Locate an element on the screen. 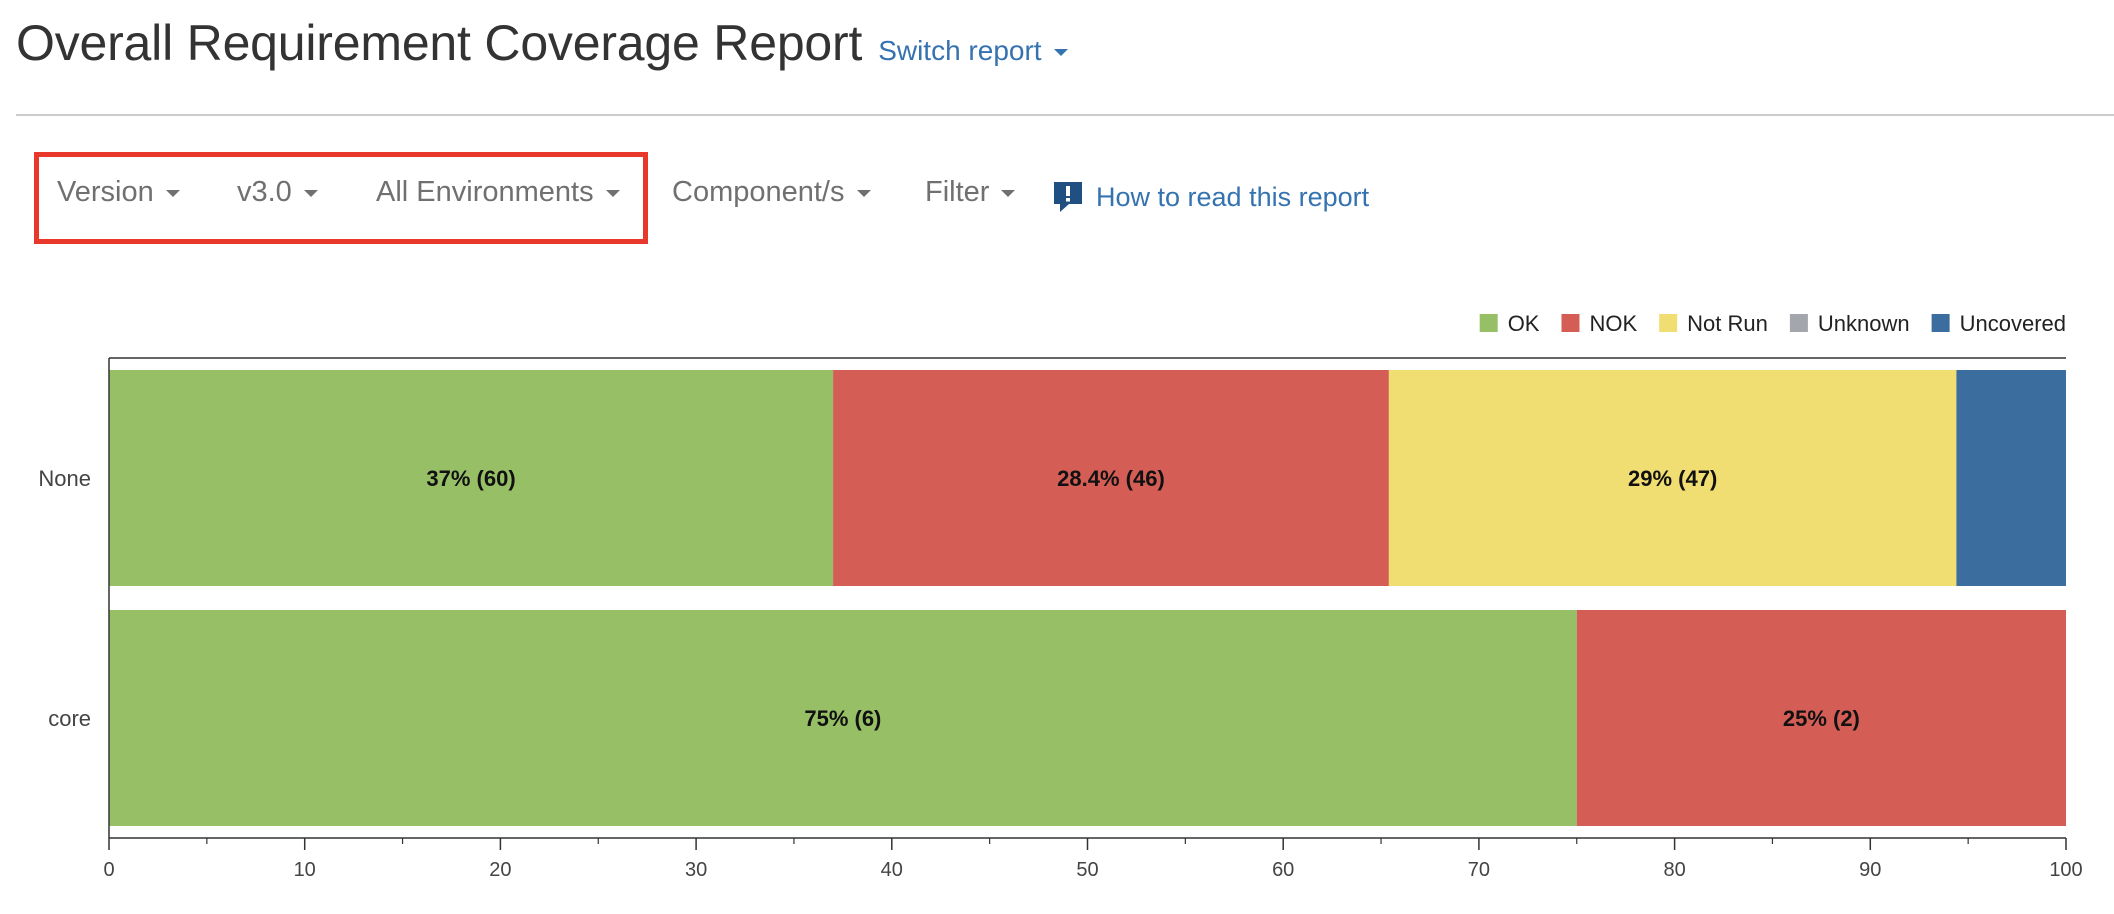 The image size is (2114, 914). legend-swatch-ok is located at coordinates (1488, 323).